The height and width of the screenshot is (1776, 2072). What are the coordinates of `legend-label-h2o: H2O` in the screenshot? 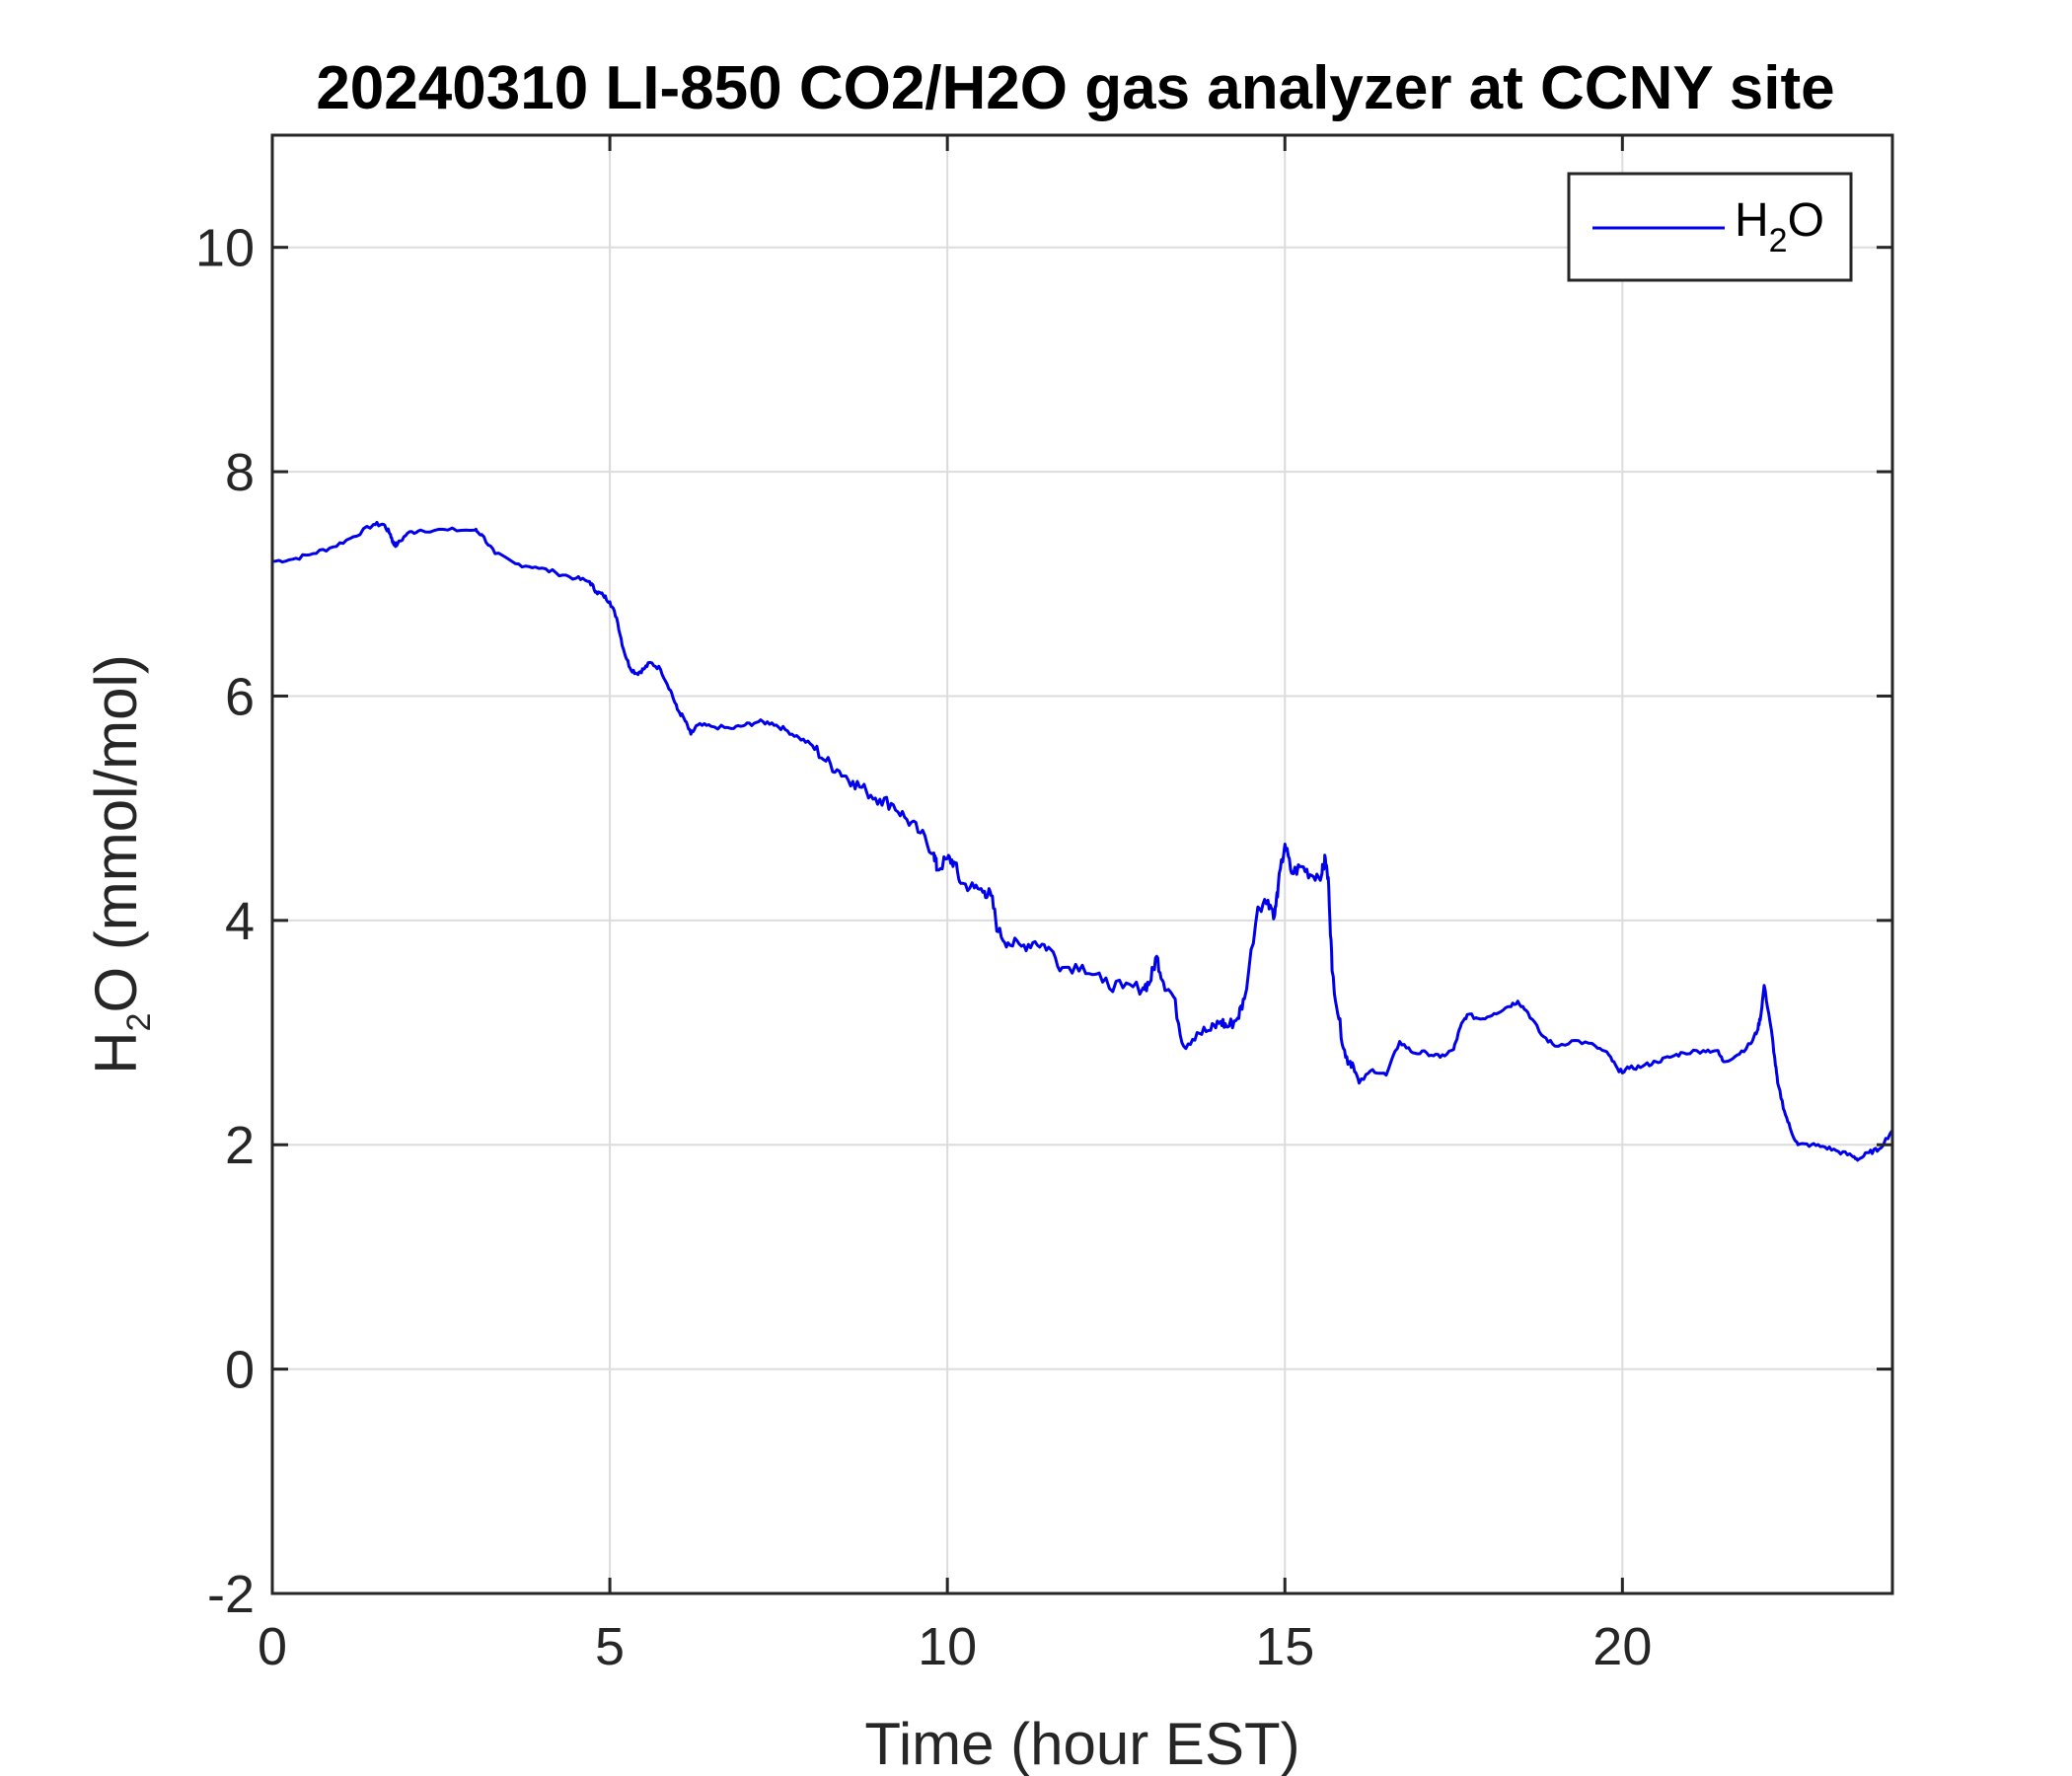 It's located at (1780, 227).